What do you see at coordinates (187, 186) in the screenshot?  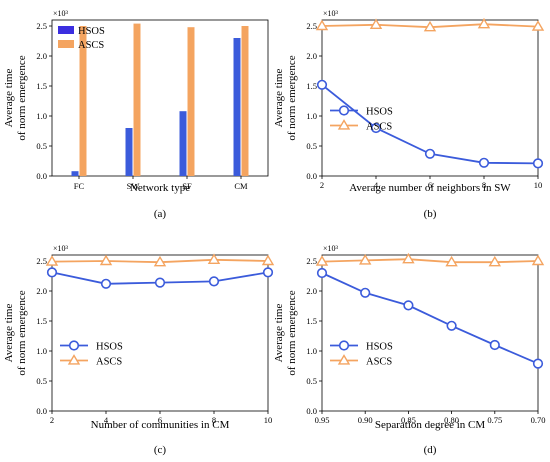 I see `x-tick-label: SF` at bounding box center [187, 186].